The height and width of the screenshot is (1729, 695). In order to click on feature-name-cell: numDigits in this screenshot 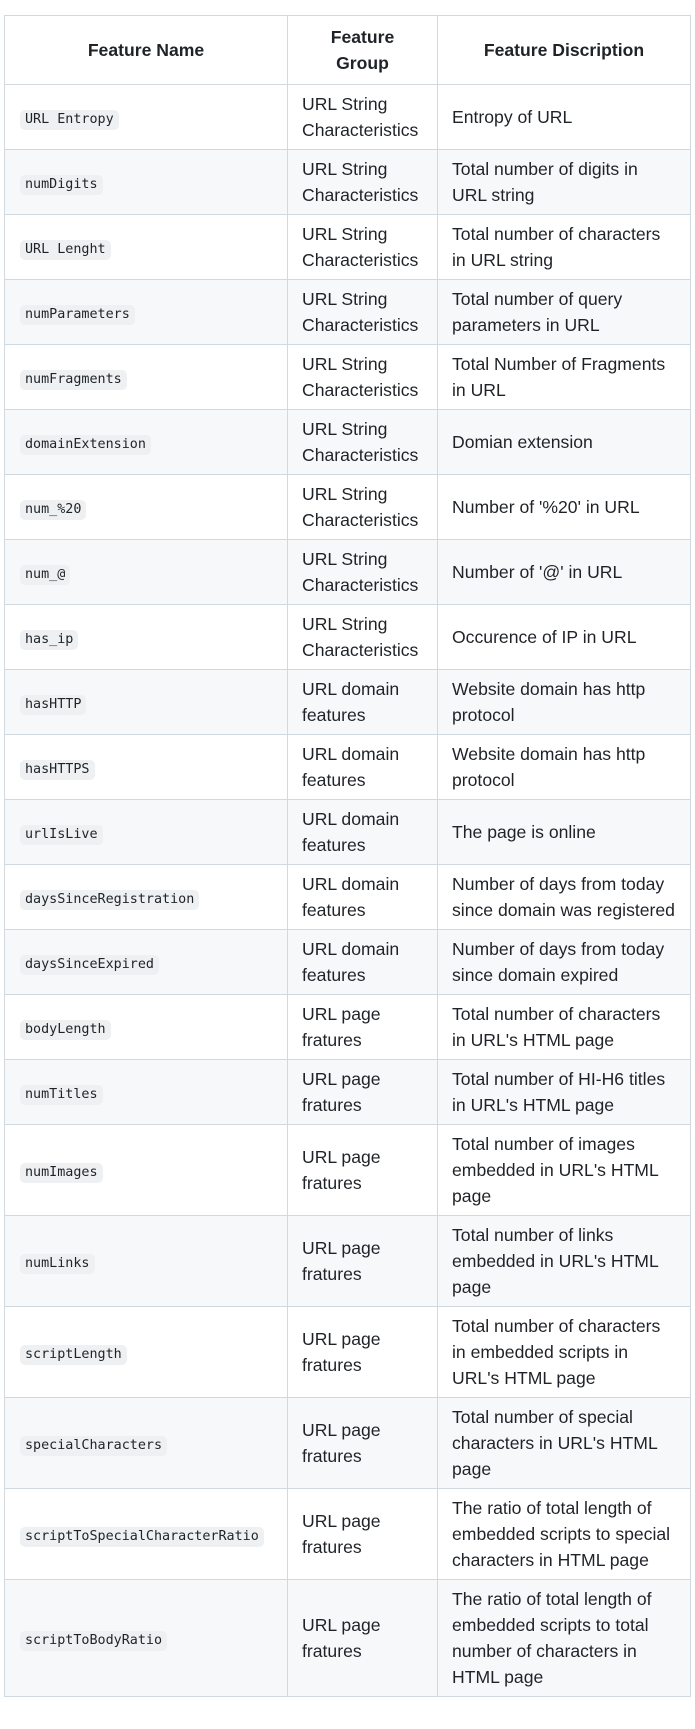, I will do `click(146, 182)`.